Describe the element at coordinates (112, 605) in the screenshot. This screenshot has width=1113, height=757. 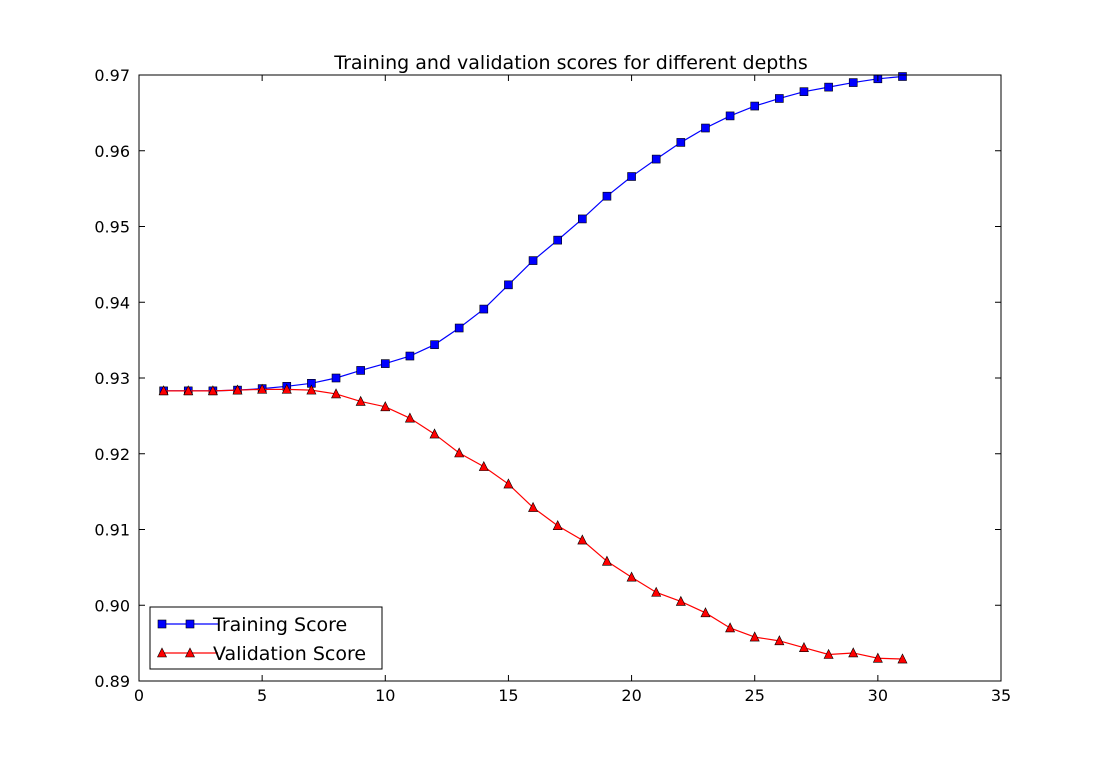
I see `y-tick-label: 0.90` at that location.